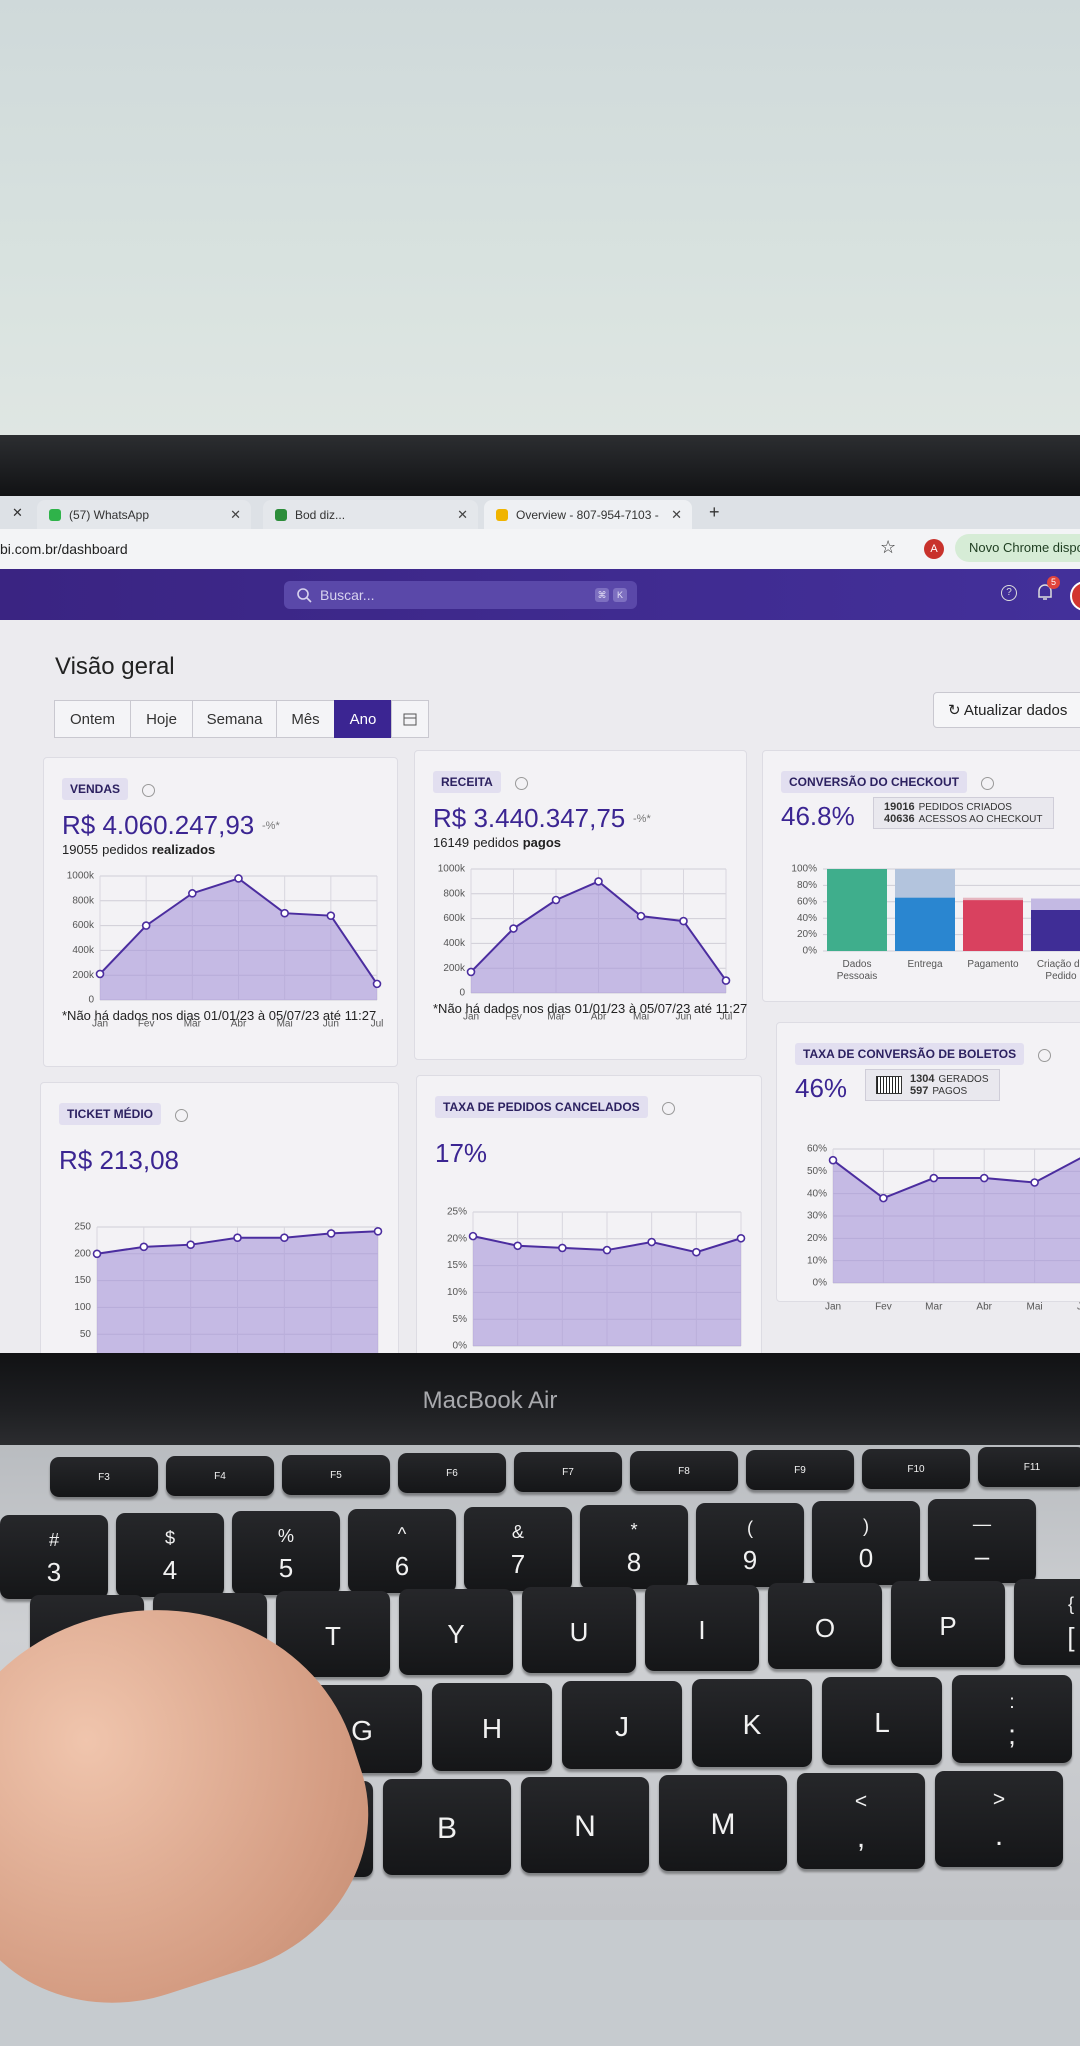 Image resolution: width=1080 pixels, height=2046 pixels. I want to click on key: F4, so click(220, 1475).